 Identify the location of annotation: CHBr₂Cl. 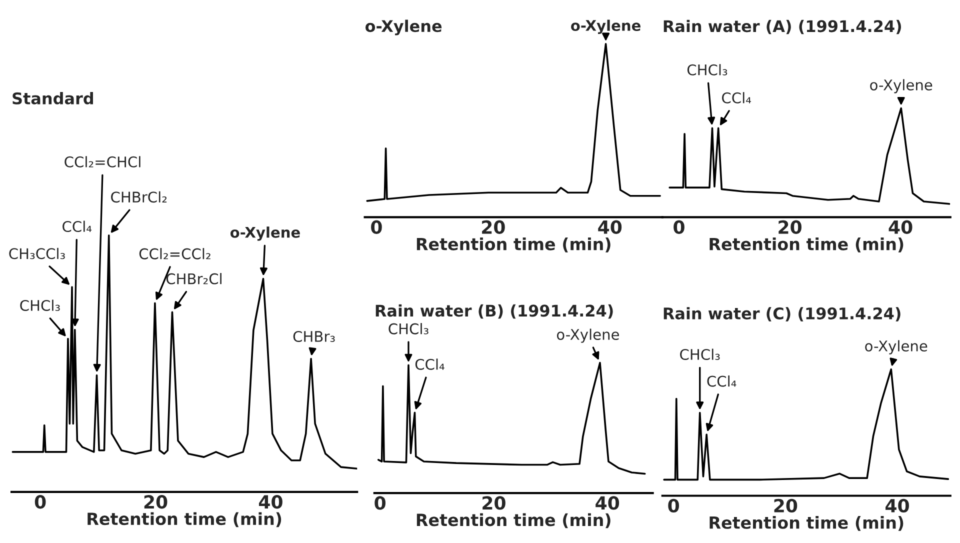
(194, 278).